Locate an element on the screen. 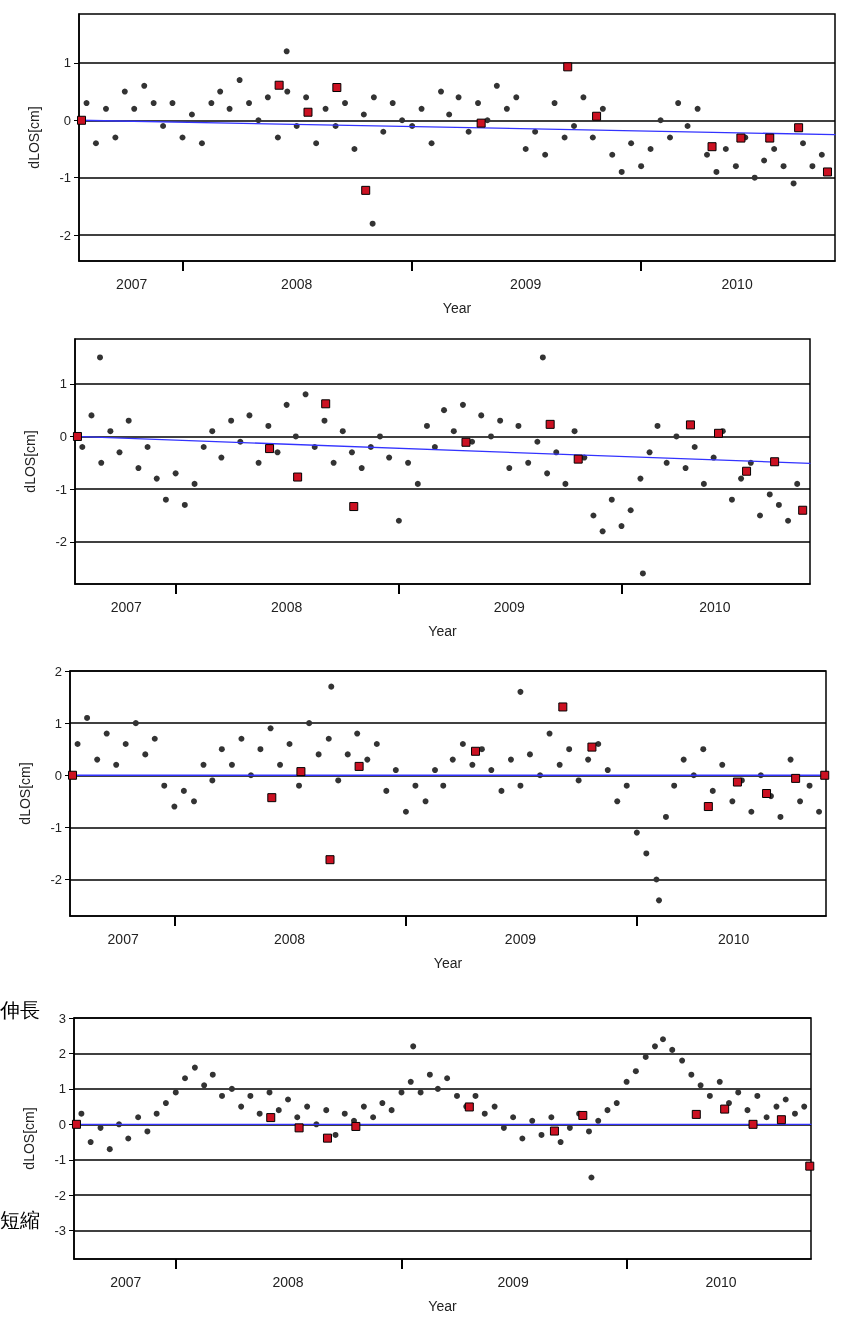 This screenshot has width=846, height=1318. y-tick-label: 3 is located at coordinates (62, 1018).